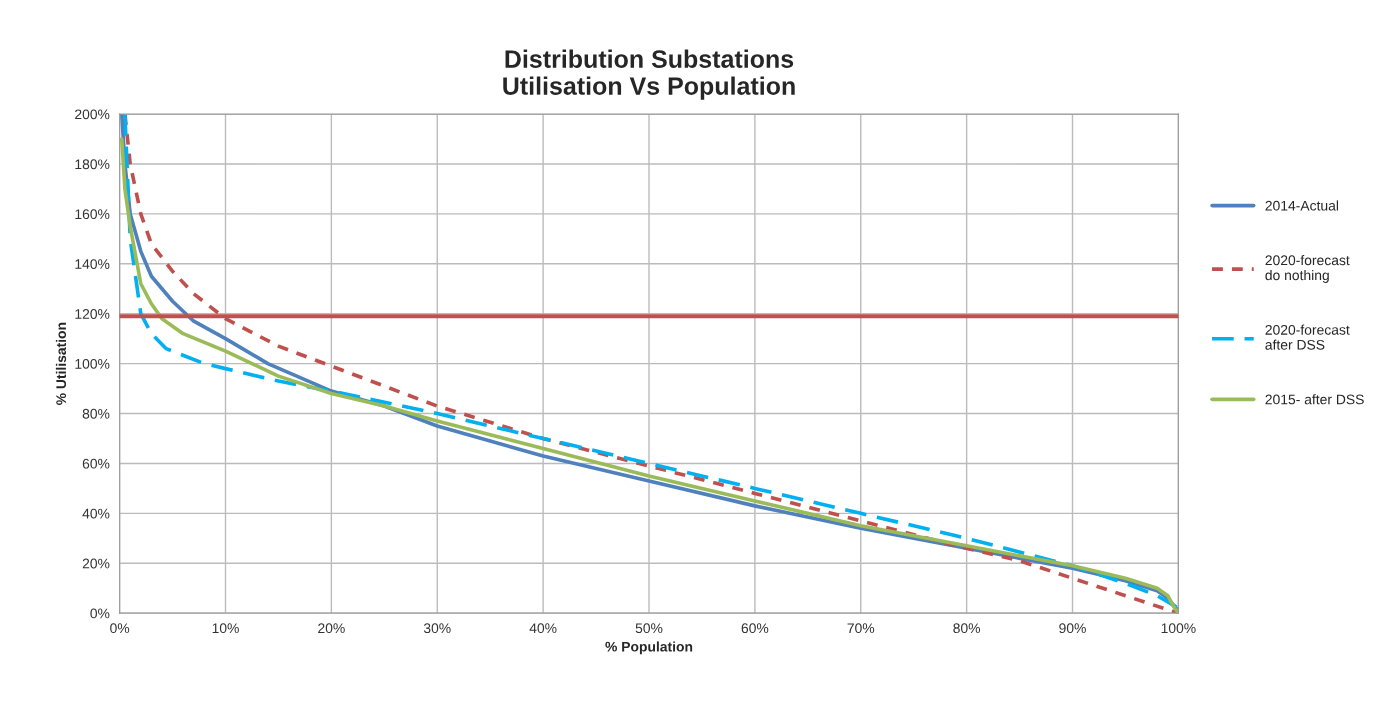 The image size is (1375, 713). Describe the element at coordinates (1302, 205) in the screenshot. I see `legend-label: 2014-Actual` at that location.